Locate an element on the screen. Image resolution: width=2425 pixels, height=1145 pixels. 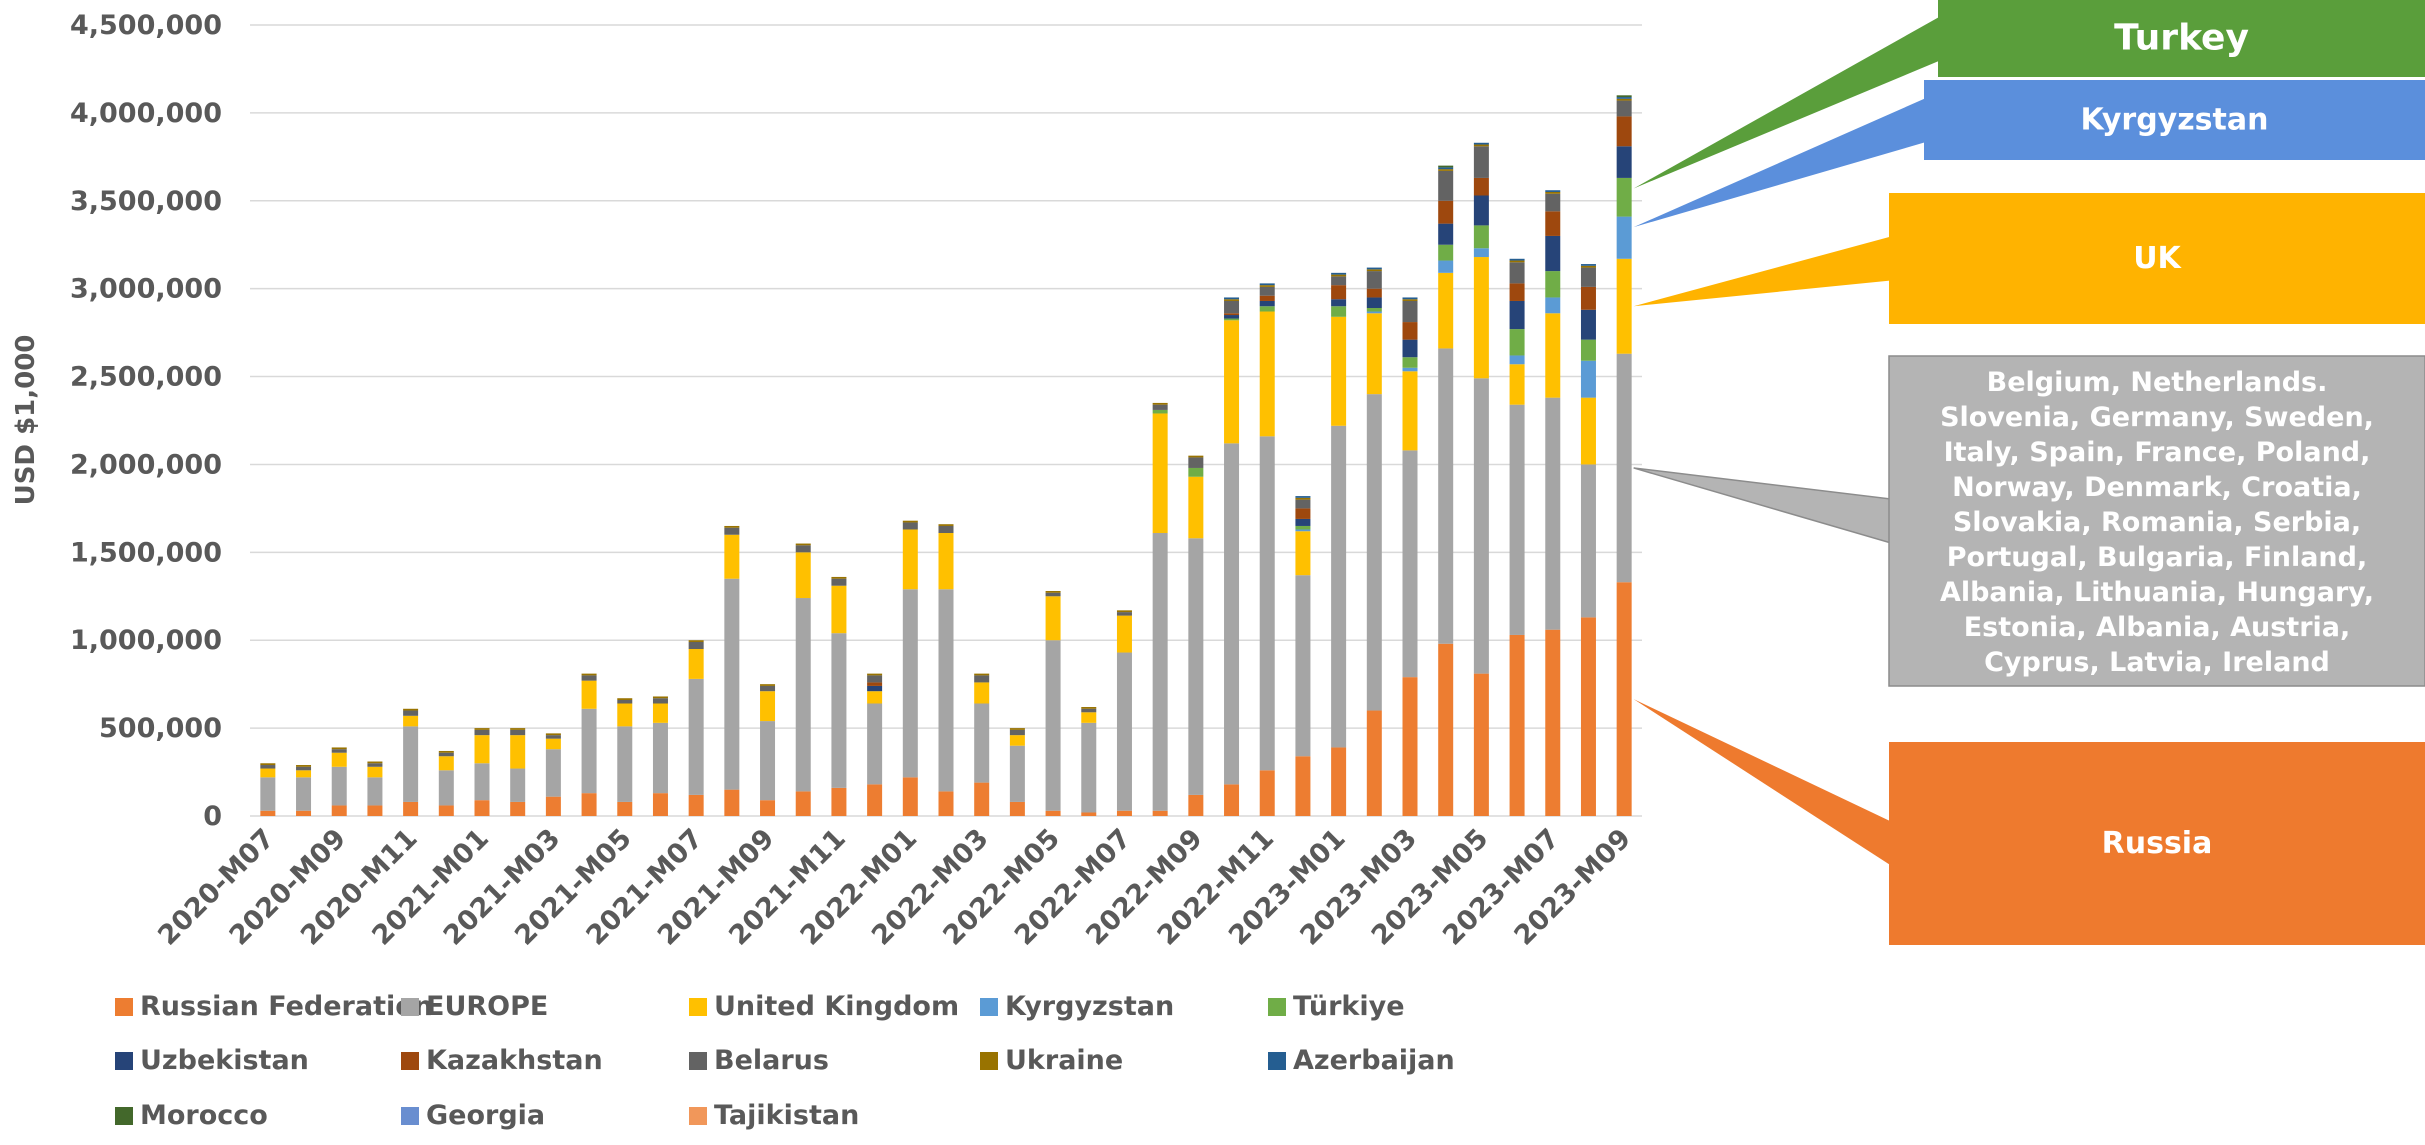
callout-box is located at coordinates (2174, 120).